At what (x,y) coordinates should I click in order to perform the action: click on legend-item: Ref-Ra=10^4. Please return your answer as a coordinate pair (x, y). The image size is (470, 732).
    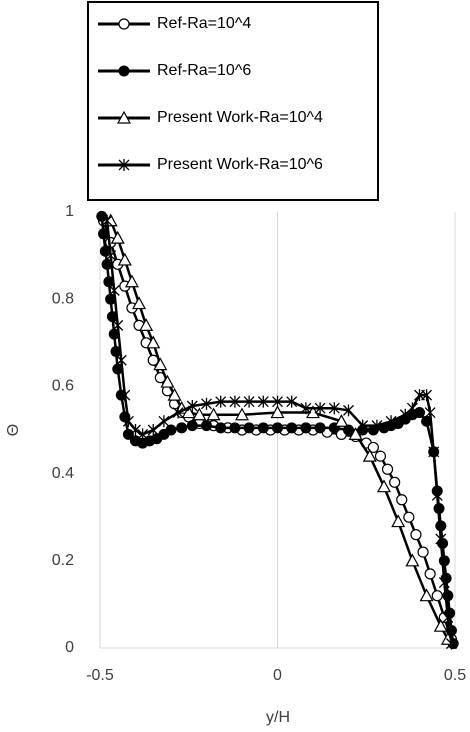
    Looking at the image, I should click on (174, 23).